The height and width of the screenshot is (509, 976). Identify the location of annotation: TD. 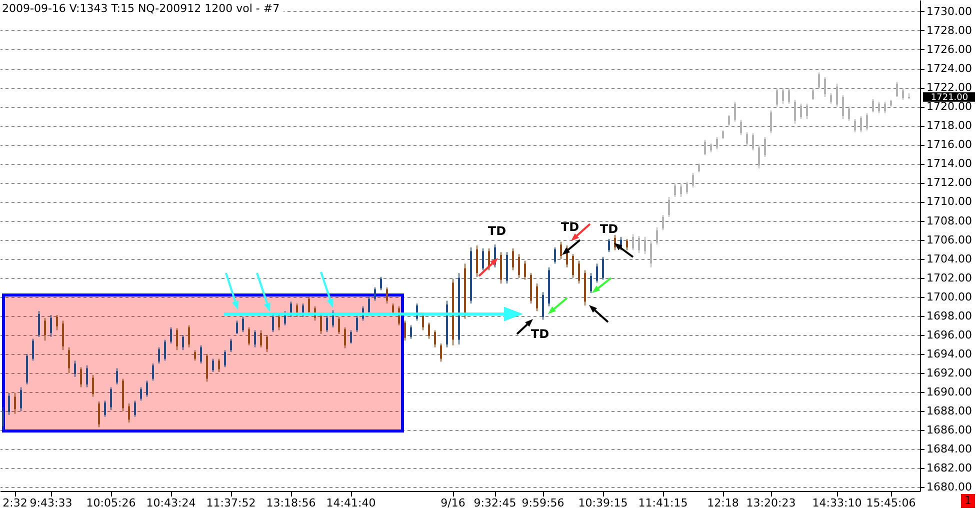
(497, 231).